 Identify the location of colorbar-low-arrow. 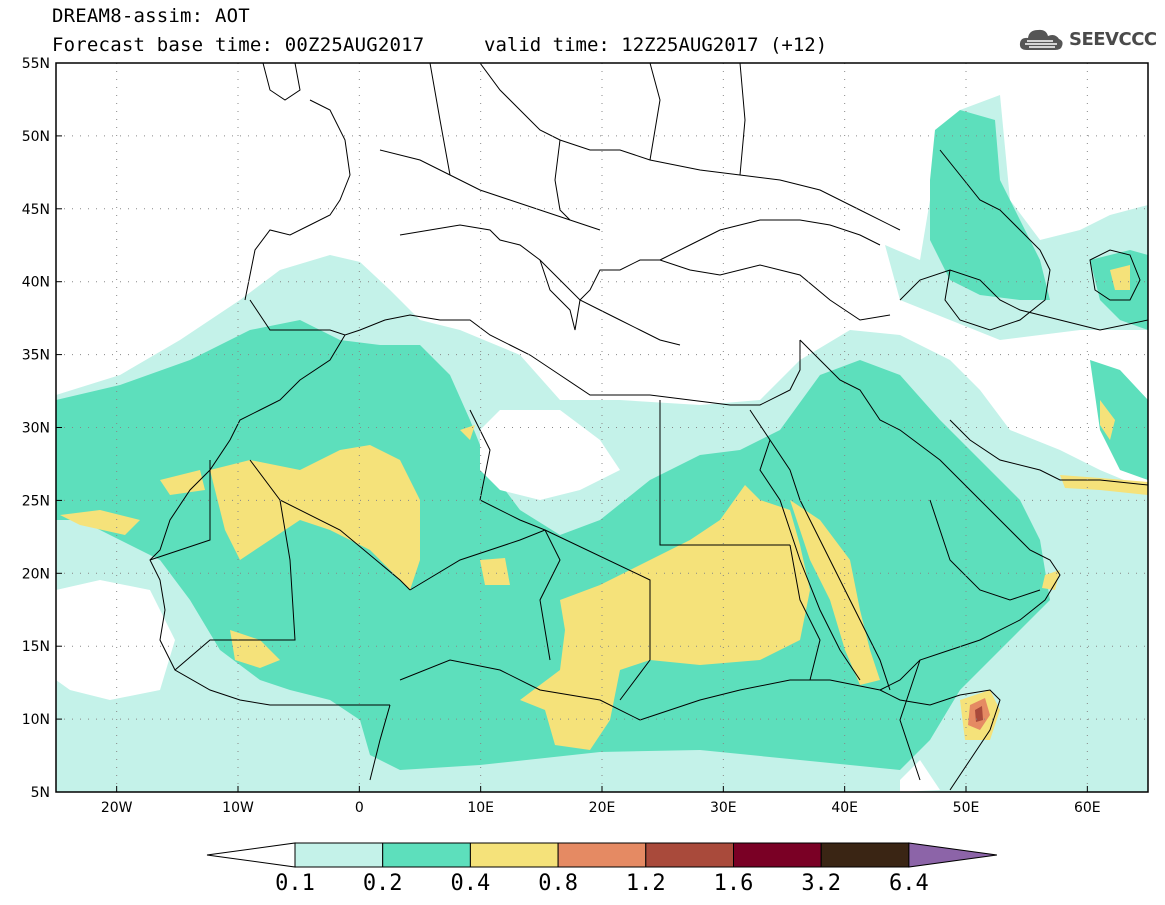
(251, 855).